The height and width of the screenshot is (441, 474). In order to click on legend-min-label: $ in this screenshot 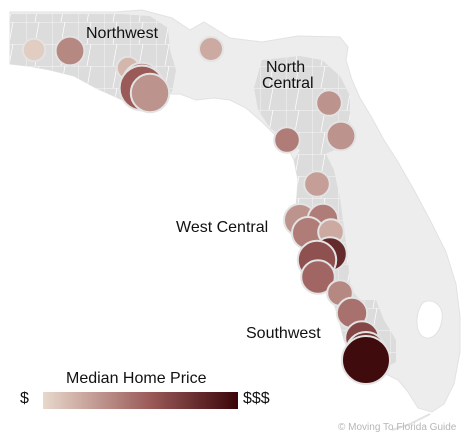, I will do `click(24, 398)`.